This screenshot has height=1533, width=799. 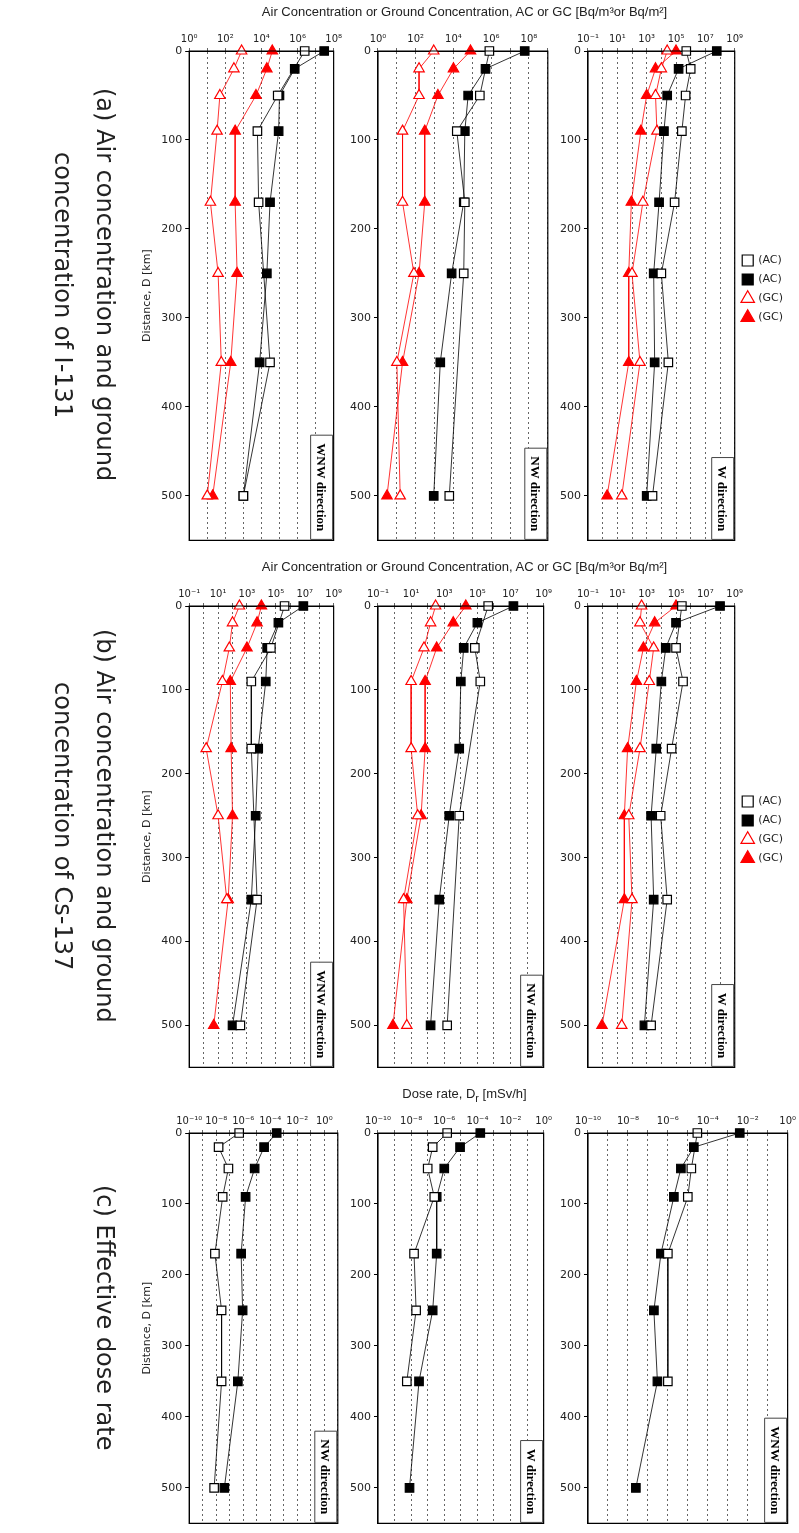 What do you see at coordinates (464, 11) in the screenshot?
I see `x-axis-title: Air Concentration or Ground Concentration, AC or GC [Bq/m³or Bq/m²]` at bounding box center [464, 11].